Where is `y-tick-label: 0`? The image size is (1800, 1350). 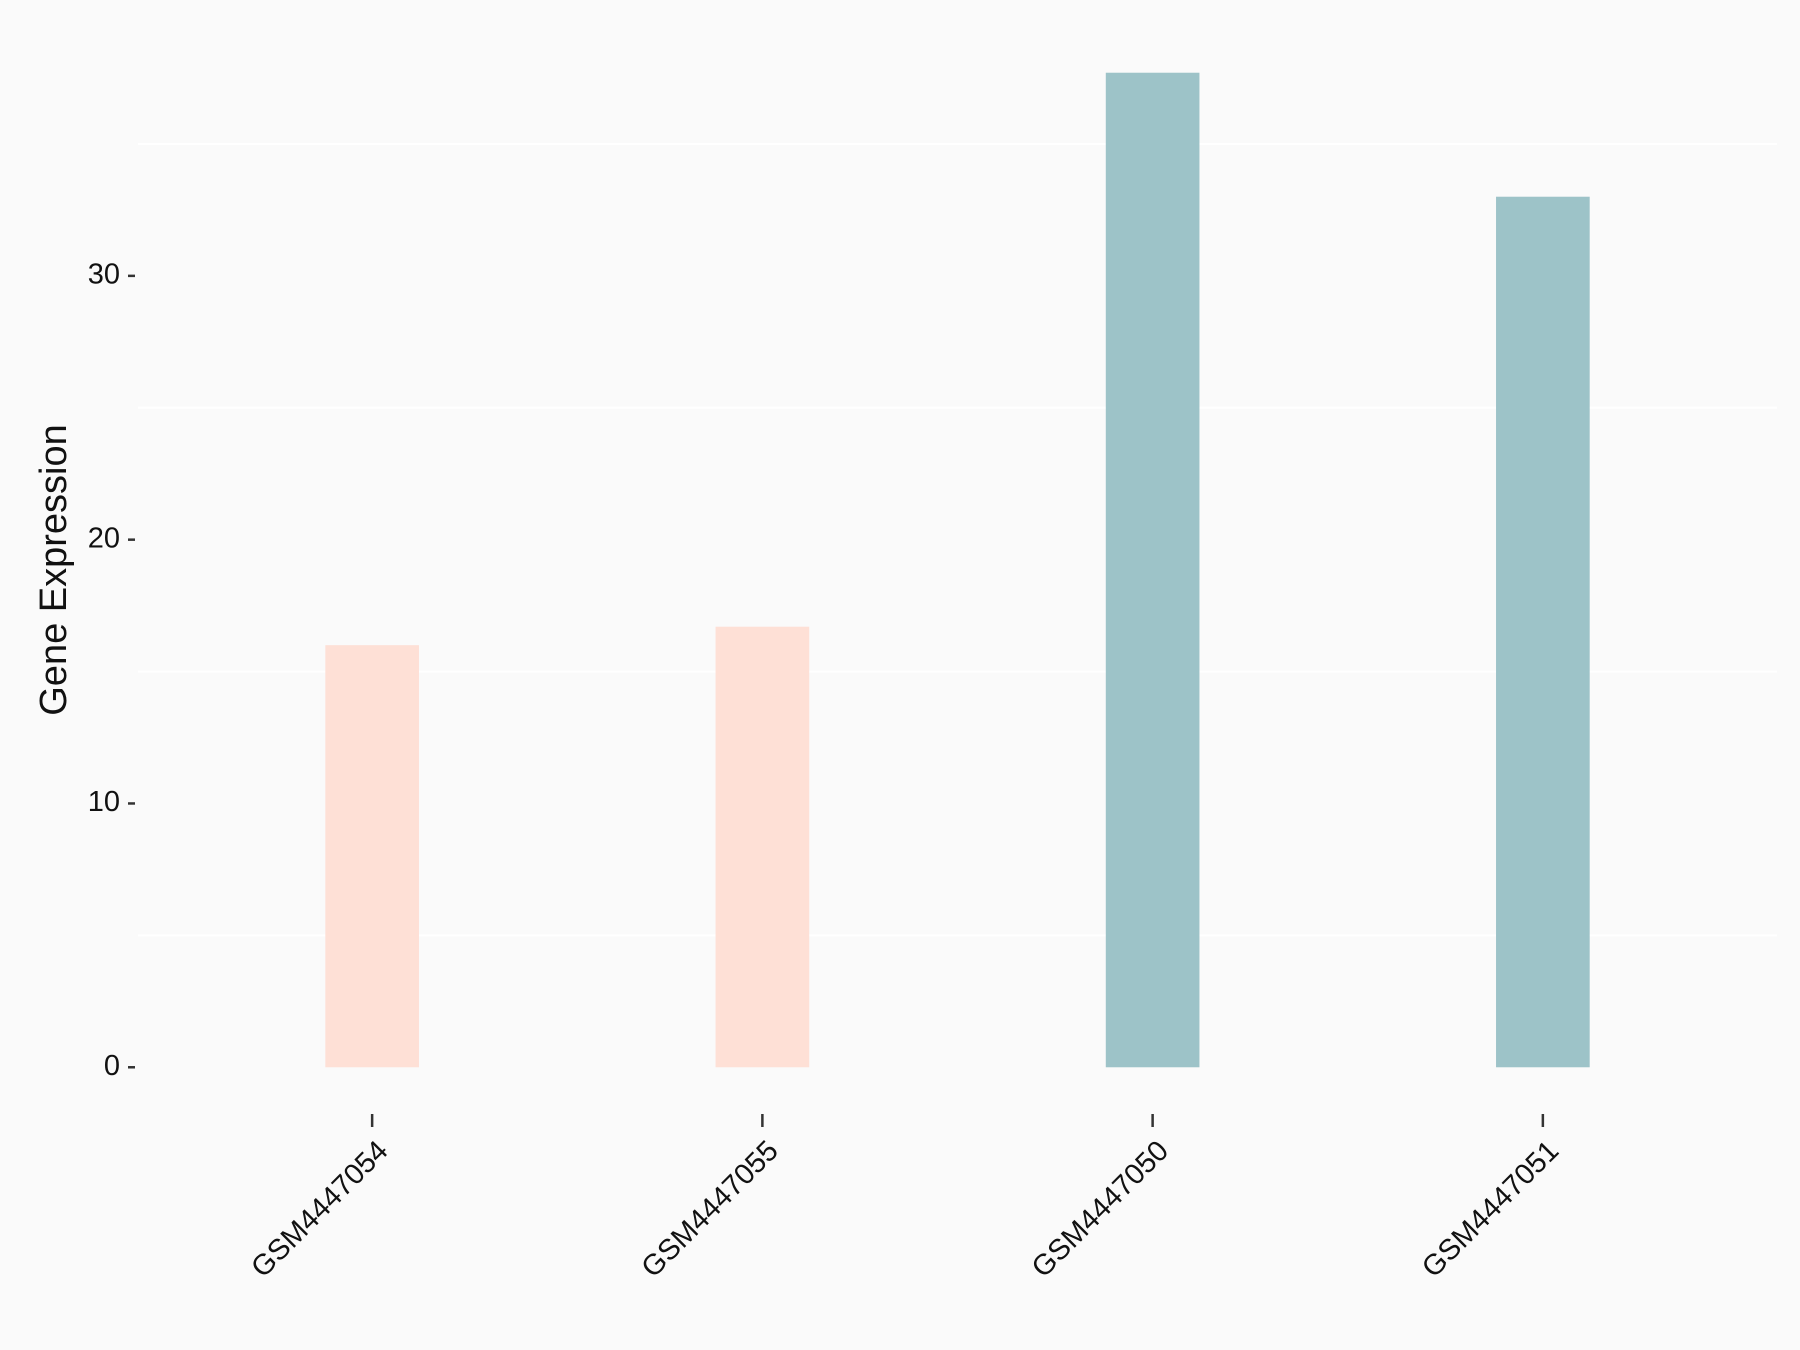
y-tick-label: 0 is located at coordinates (112, 1066).